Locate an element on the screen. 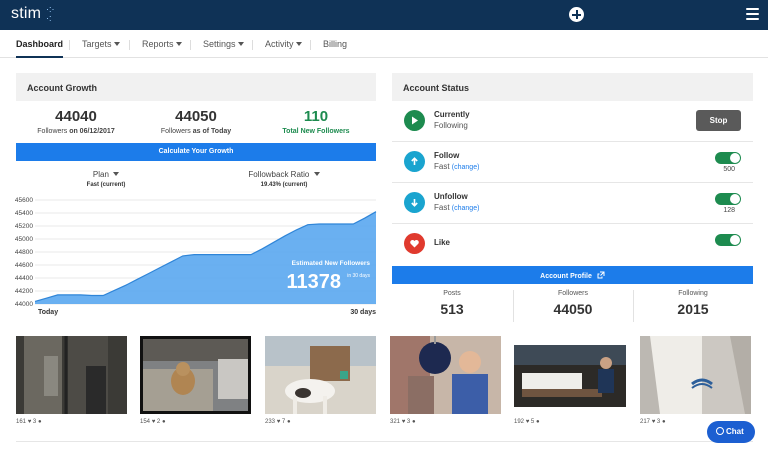  y-tick-label: 44800 is located at coordinates (24, 252).